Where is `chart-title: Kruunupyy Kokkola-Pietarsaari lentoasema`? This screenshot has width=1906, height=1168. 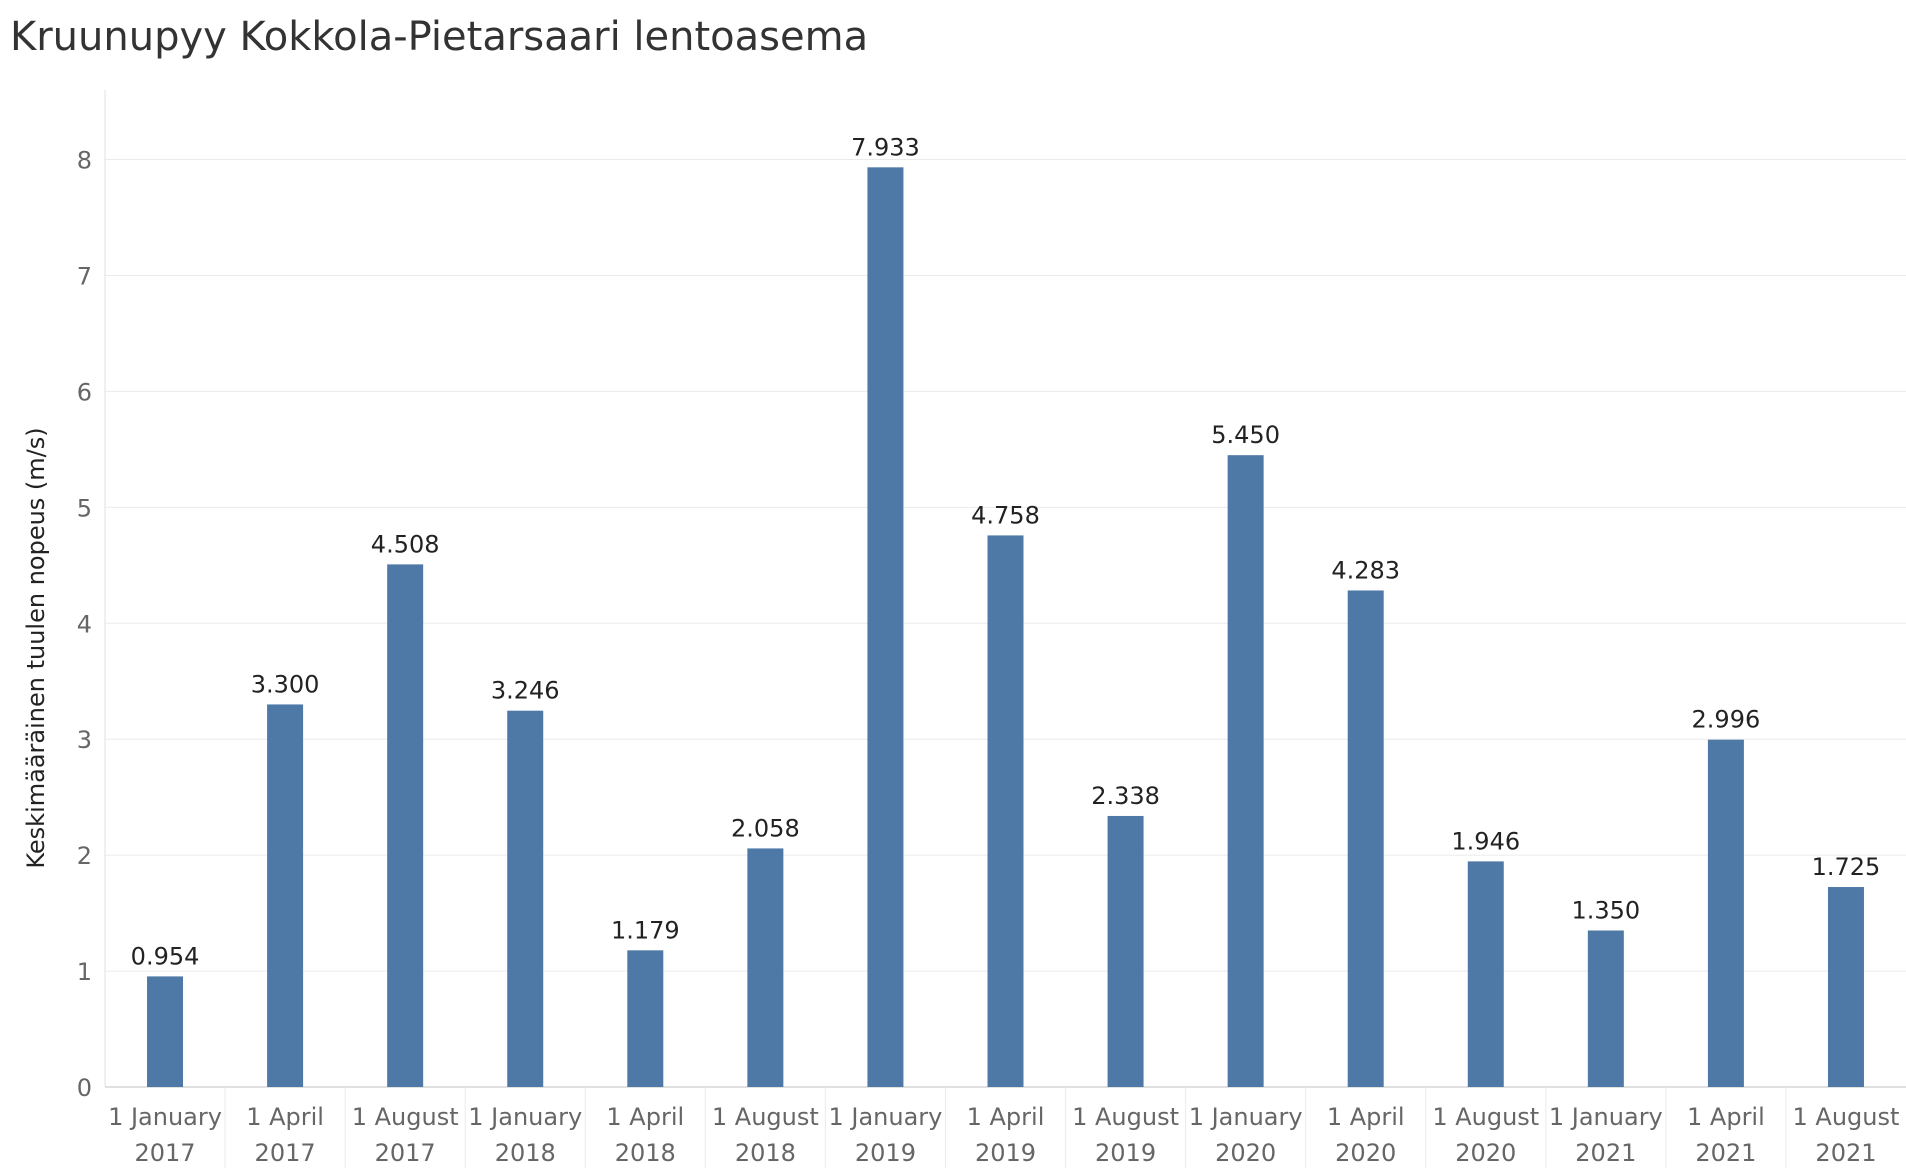
chart-title: Kruunupyy Kokkola-Pietarsaari lentoasema is located at coordinates (439, 37).